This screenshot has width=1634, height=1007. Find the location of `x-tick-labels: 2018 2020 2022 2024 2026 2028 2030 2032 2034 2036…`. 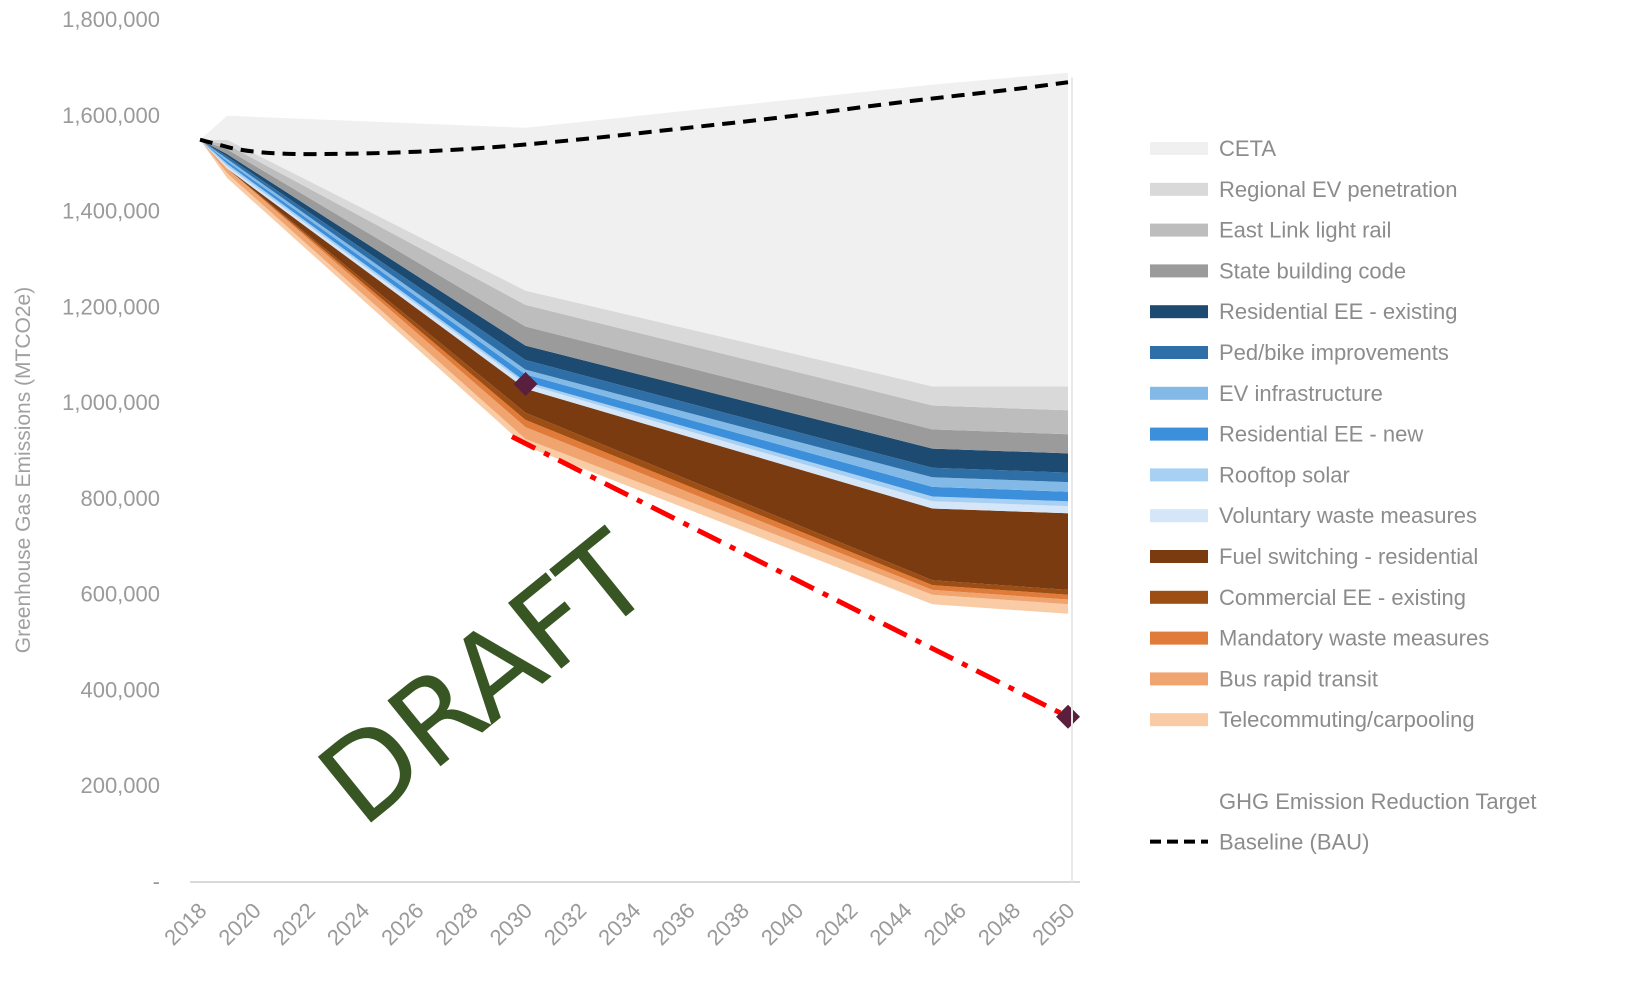

x-tick-labels: 2018 2020 2022 2024 2026 2028 2030 2032 2034 2036… is located at coordinates (619, 924).